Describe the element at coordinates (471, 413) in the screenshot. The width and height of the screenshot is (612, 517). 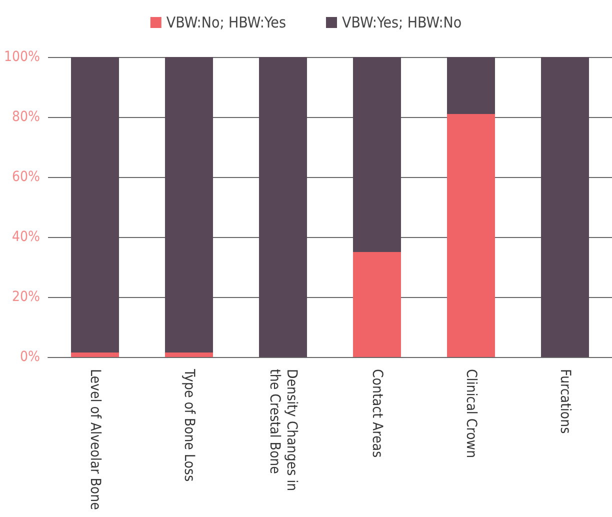
I see `x-tick-label: Clinical Crown` at that location.